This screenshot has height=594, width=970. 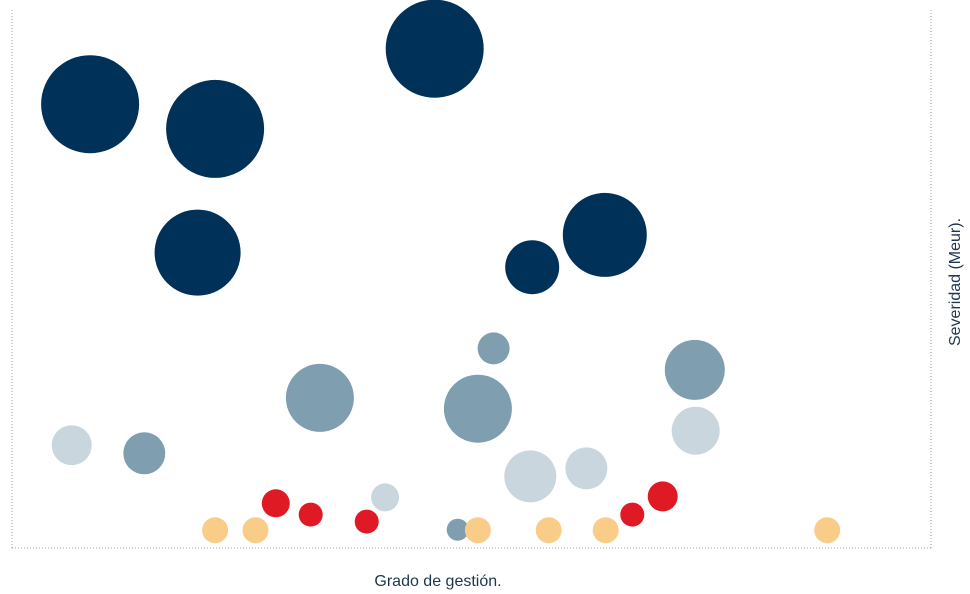 What do you see at coordinates (955, 282) in the screenshot?
I see `y-axis-label: Severidad (Meur).` at bounding box center [955, 282].